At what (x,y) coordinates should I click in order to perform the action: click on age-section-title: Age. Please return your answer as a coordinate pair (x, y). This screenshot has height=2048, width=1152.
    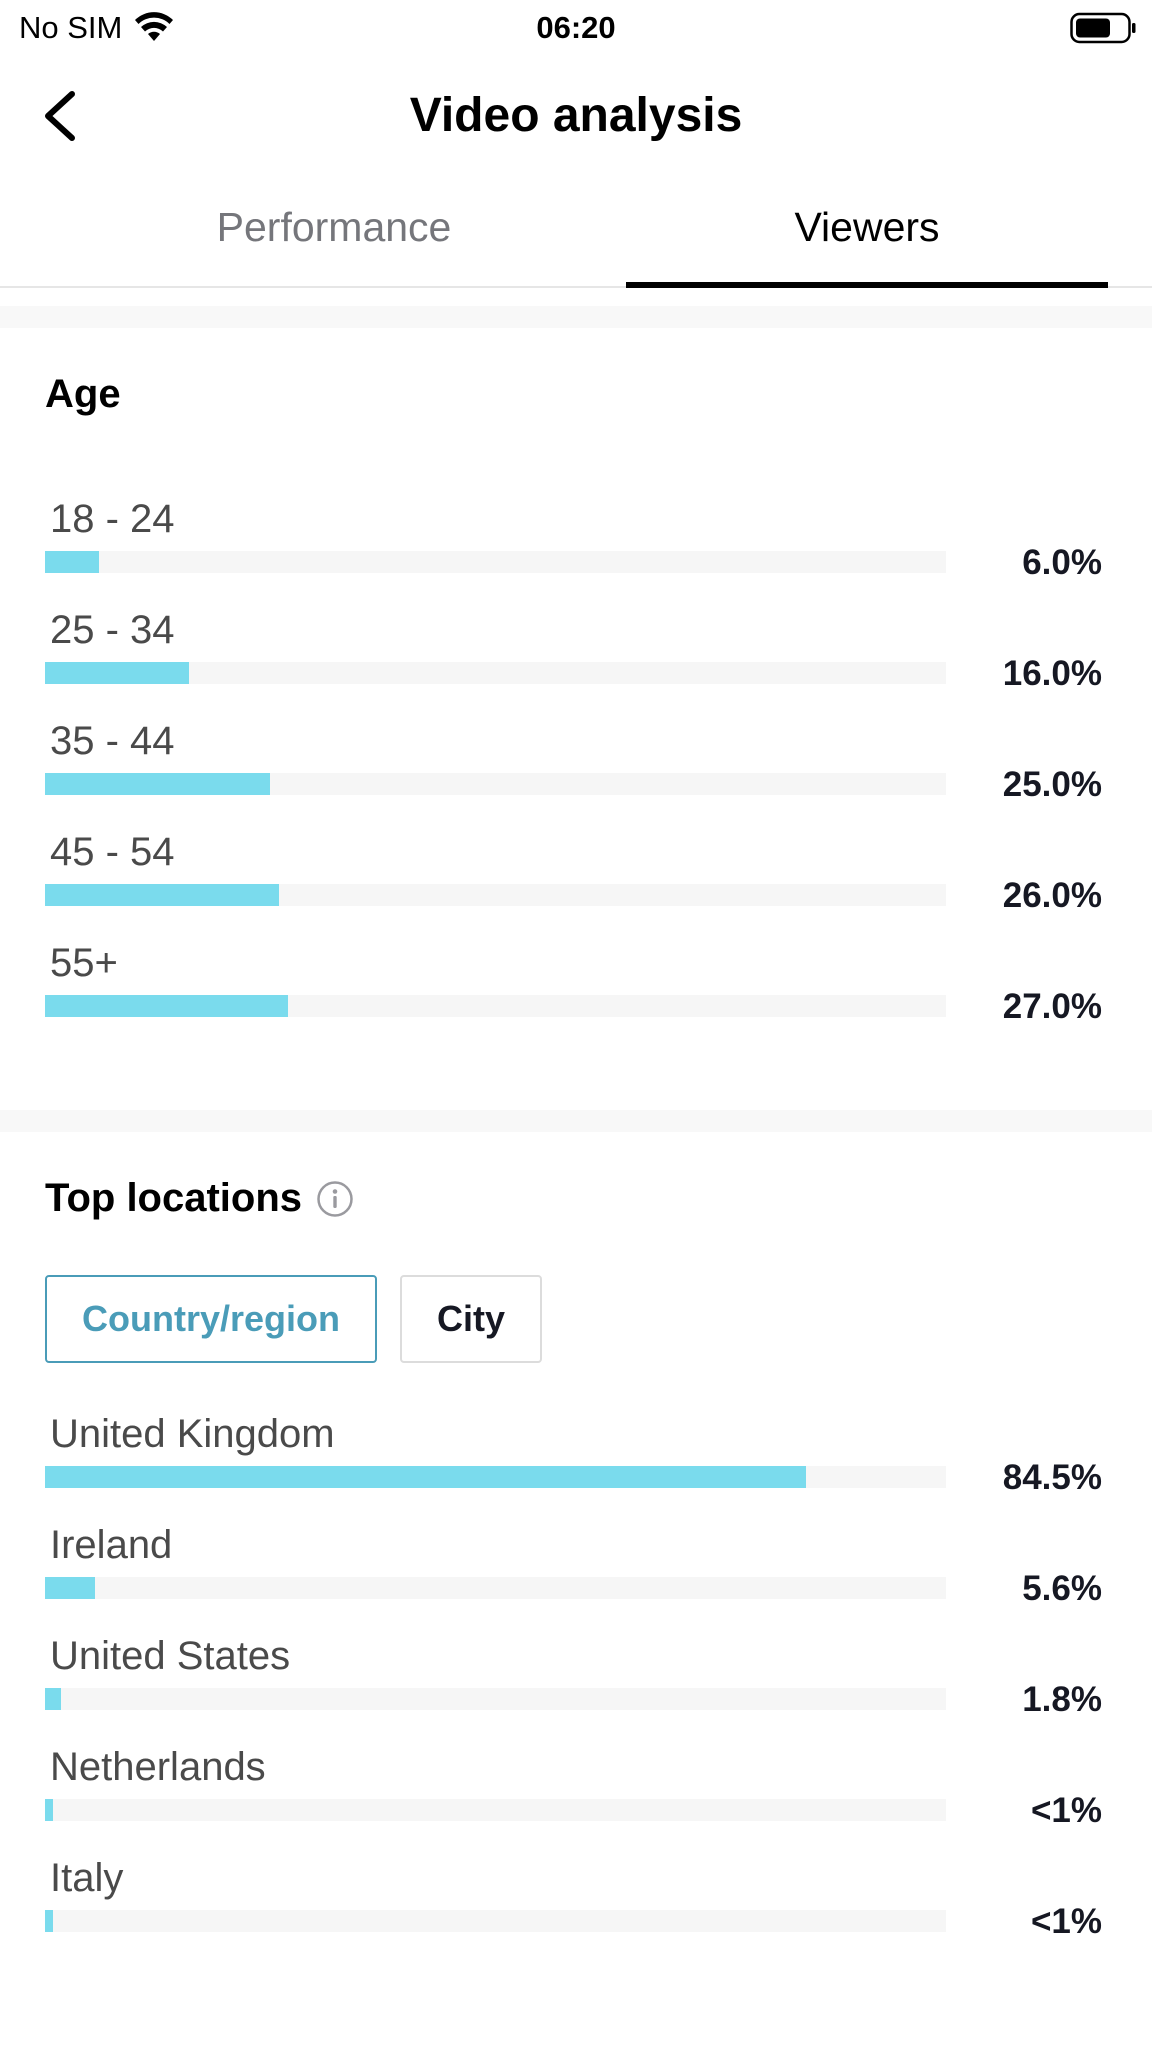
    Looking at the image, I should click on (83, 394).